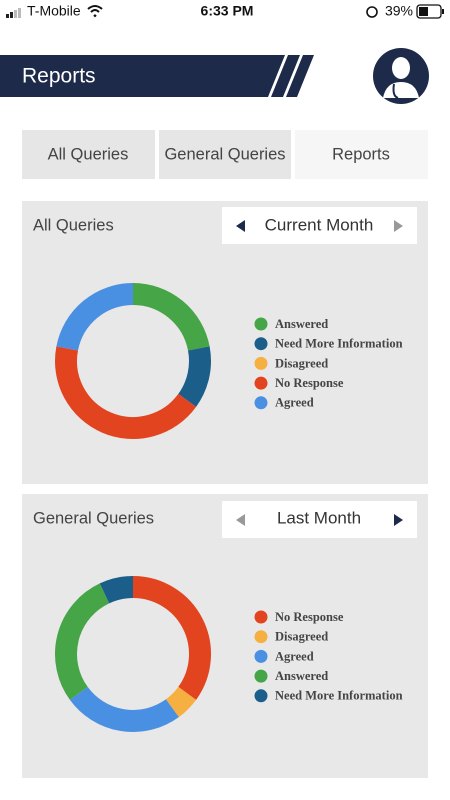 This screenshot has width=450, height=800. What do you see at coordinates (54, 11) in the screenshot?
I see `carrier: T-Mobile` at bounding box center [54, 11].